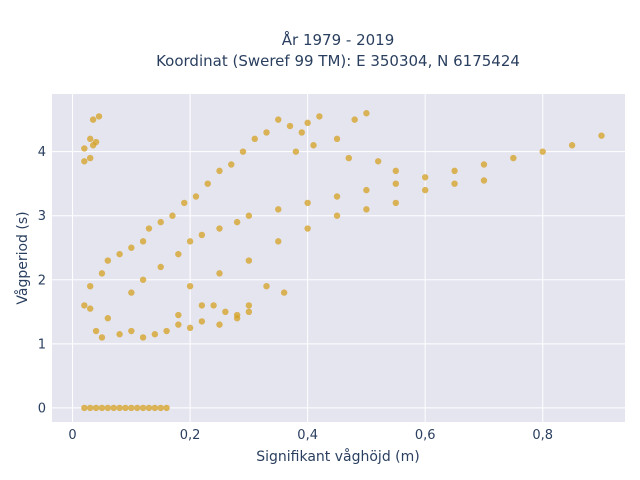  I want to click on x-tick-label: 0,4, so click(307, 435).